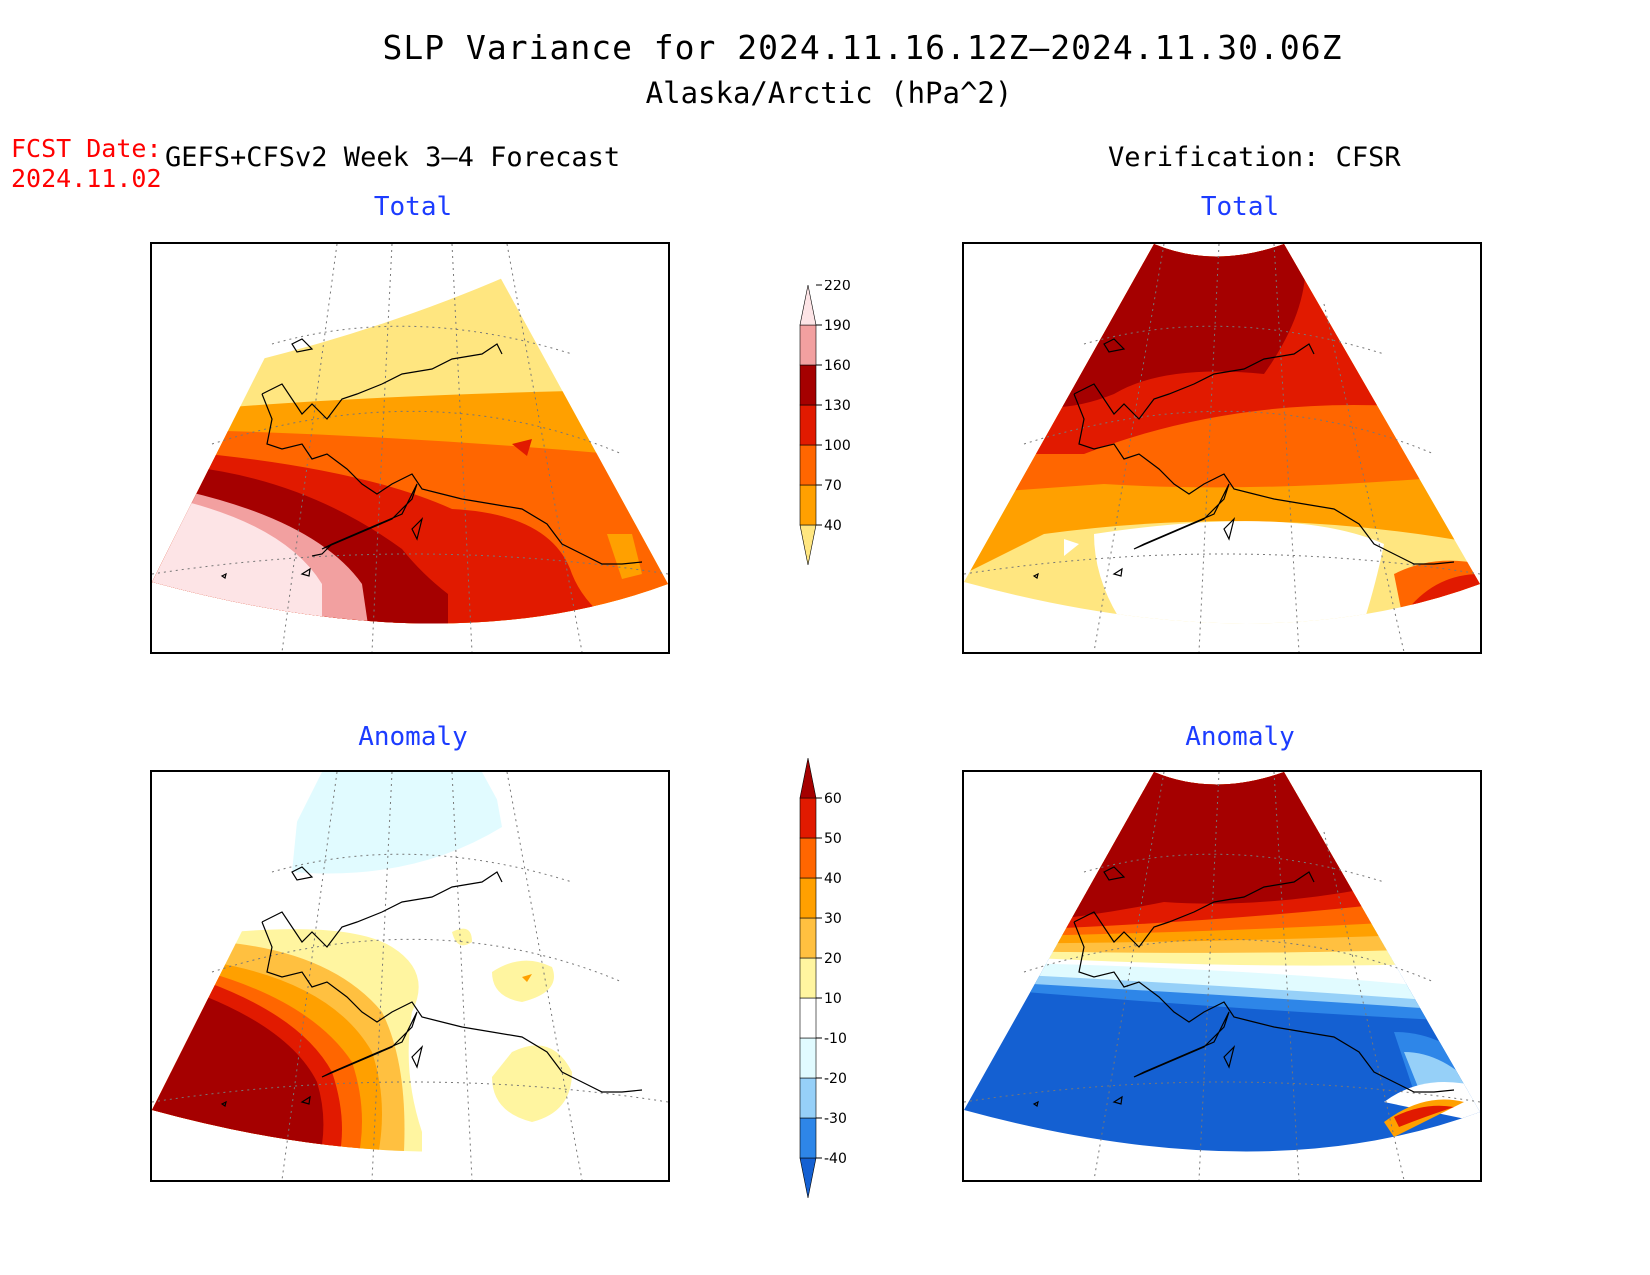  Describe the element at coordinates (833, 839) in the screenshot. I see `colorbar-label: 50` at that location.